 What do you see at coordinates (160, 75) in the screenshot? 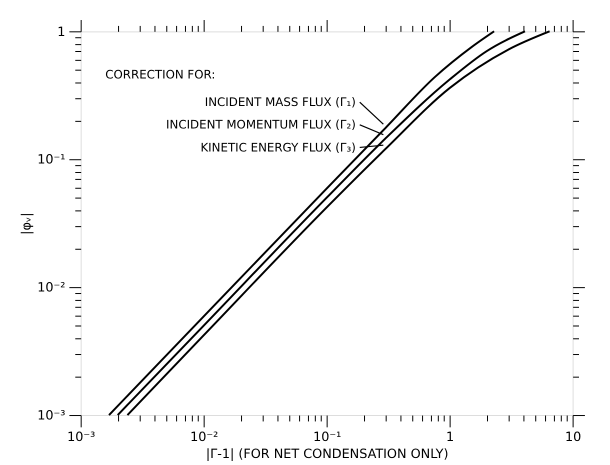
I see `legend-title: CORRECTION FOR:` at bounding box center [160, 75].